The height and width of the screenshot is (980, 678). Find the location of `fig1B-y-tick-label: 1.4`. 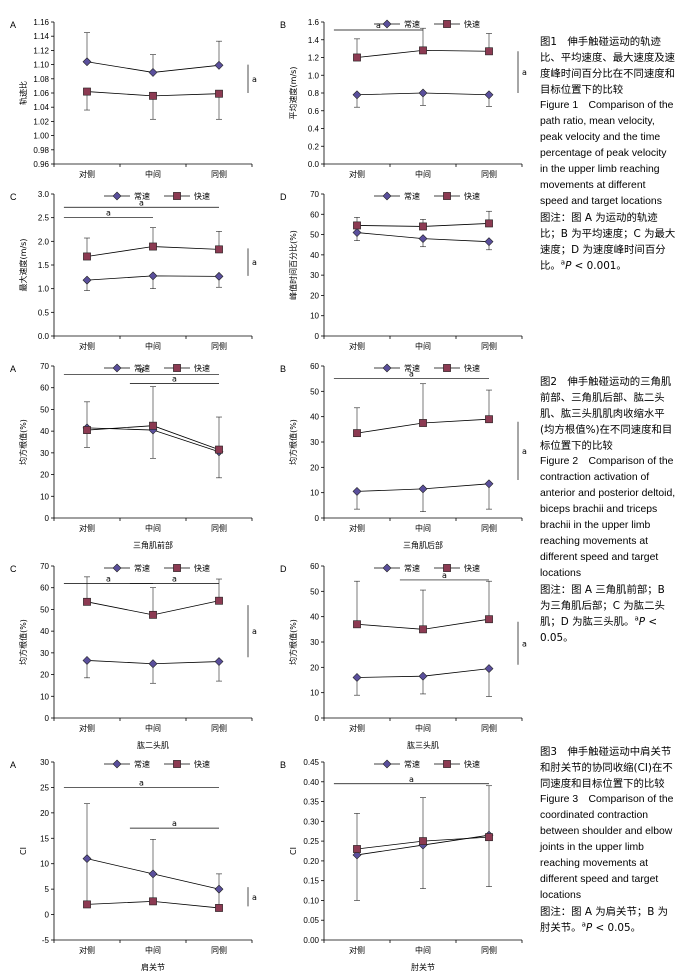

fig1B-y-tick-label: 1.4 is located at coordinates (314, 40).